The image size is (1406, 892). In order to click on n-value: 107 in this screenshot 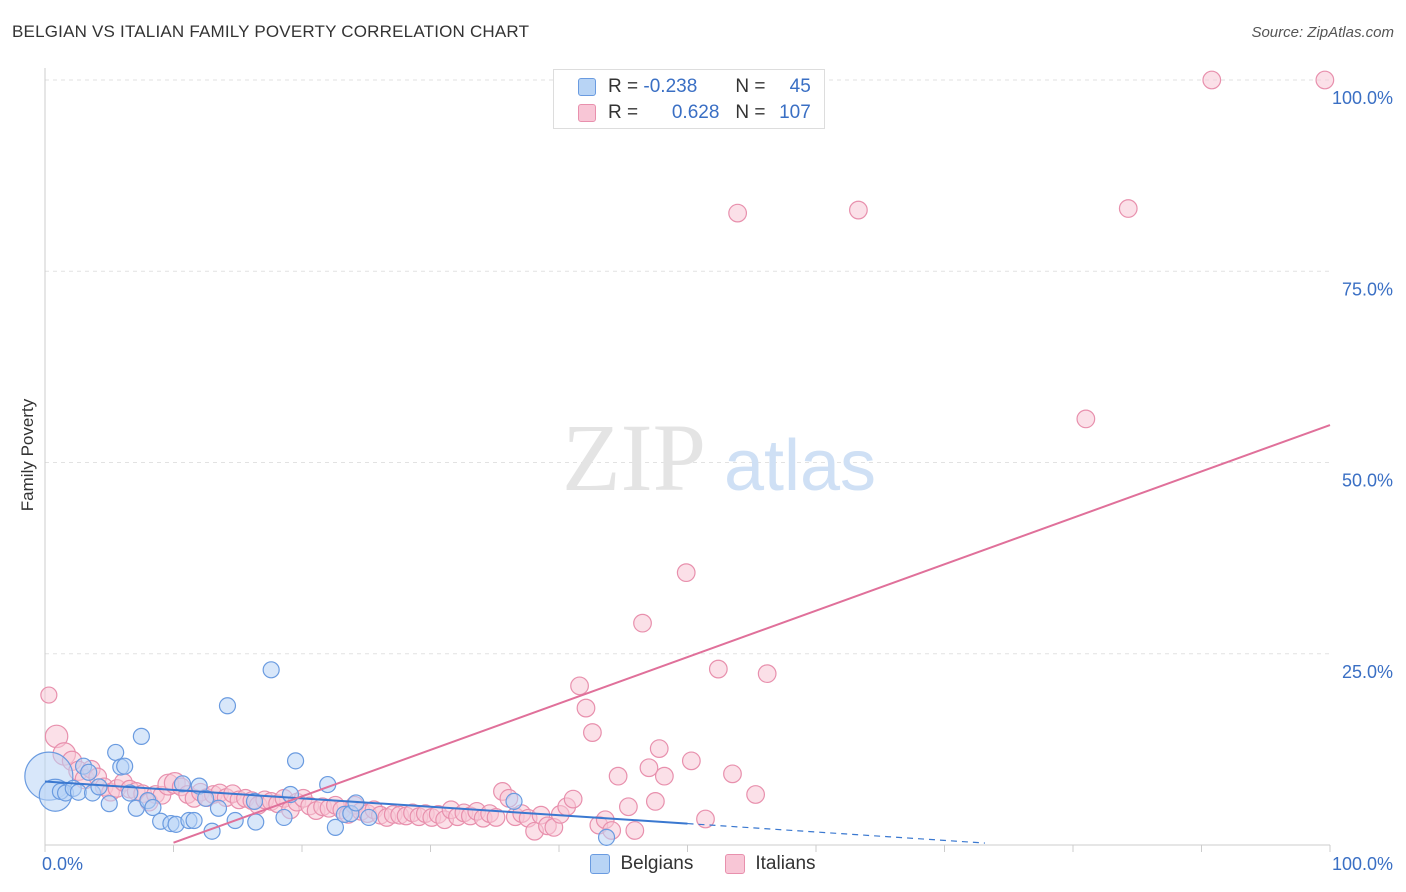, I will do `click(795, 112)`.